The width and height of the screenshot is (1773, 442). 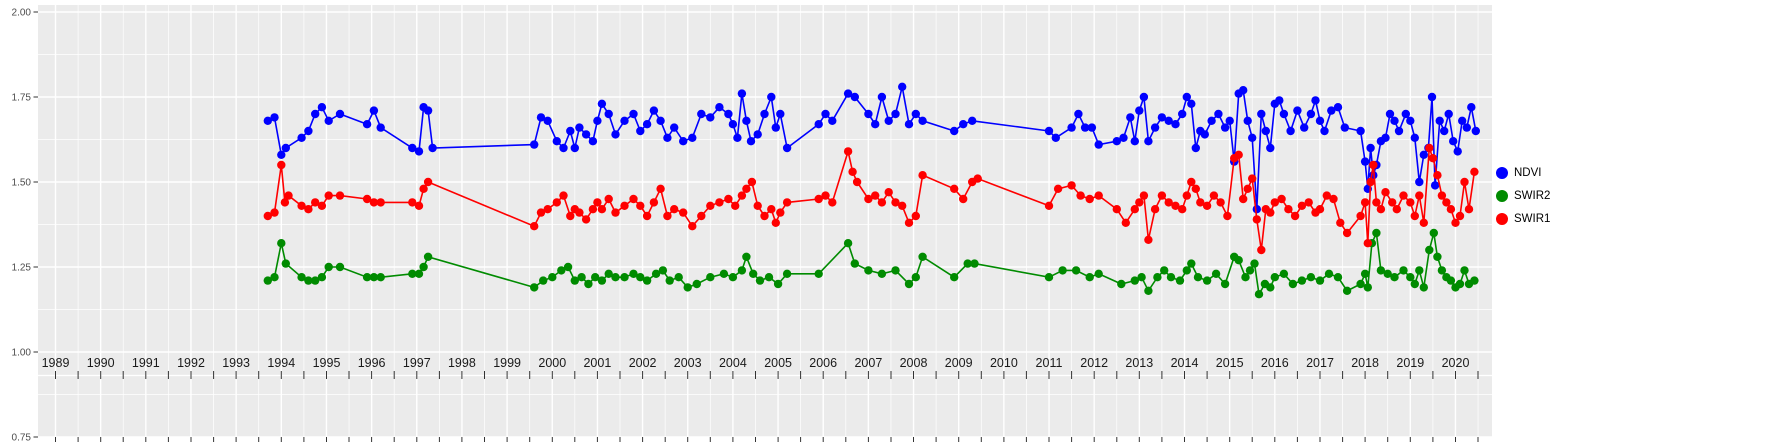 What do you see at coordinates (1523, 219) in the screenshot?
I see `legend-item-swir1: SWIR1` at bounding box center [1523, 219].